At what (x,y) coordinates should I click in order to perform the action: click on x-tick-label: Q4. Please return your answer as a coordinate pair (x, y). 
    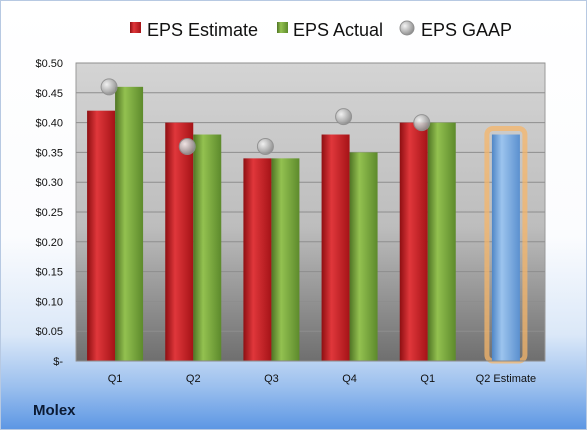
    Looking at the image, I should click on (349, 379).